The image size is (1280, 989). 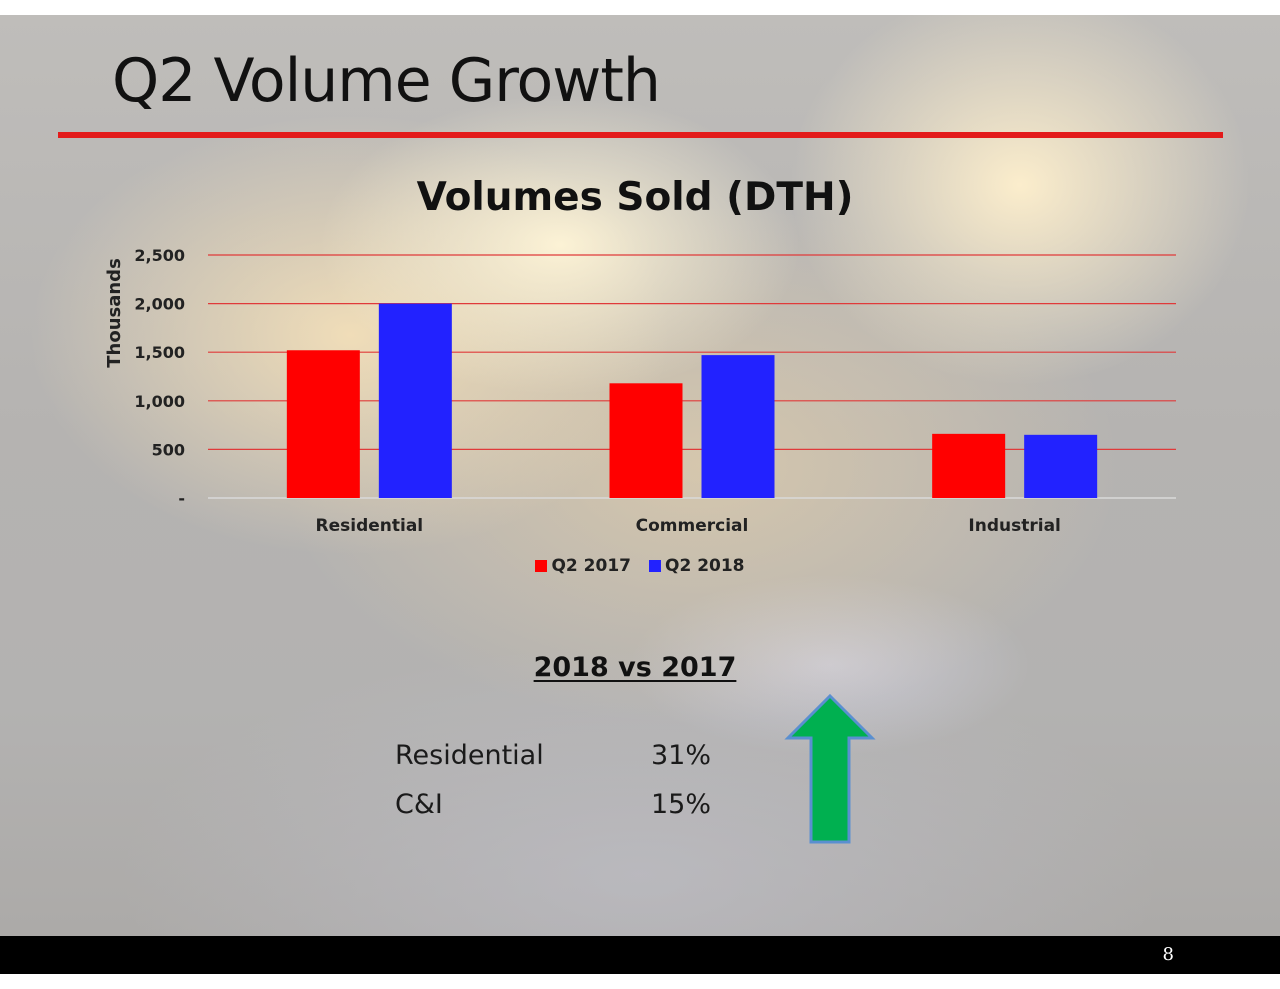 I want to click on y-tick-label: 2,000, so click(x=159, y=304).